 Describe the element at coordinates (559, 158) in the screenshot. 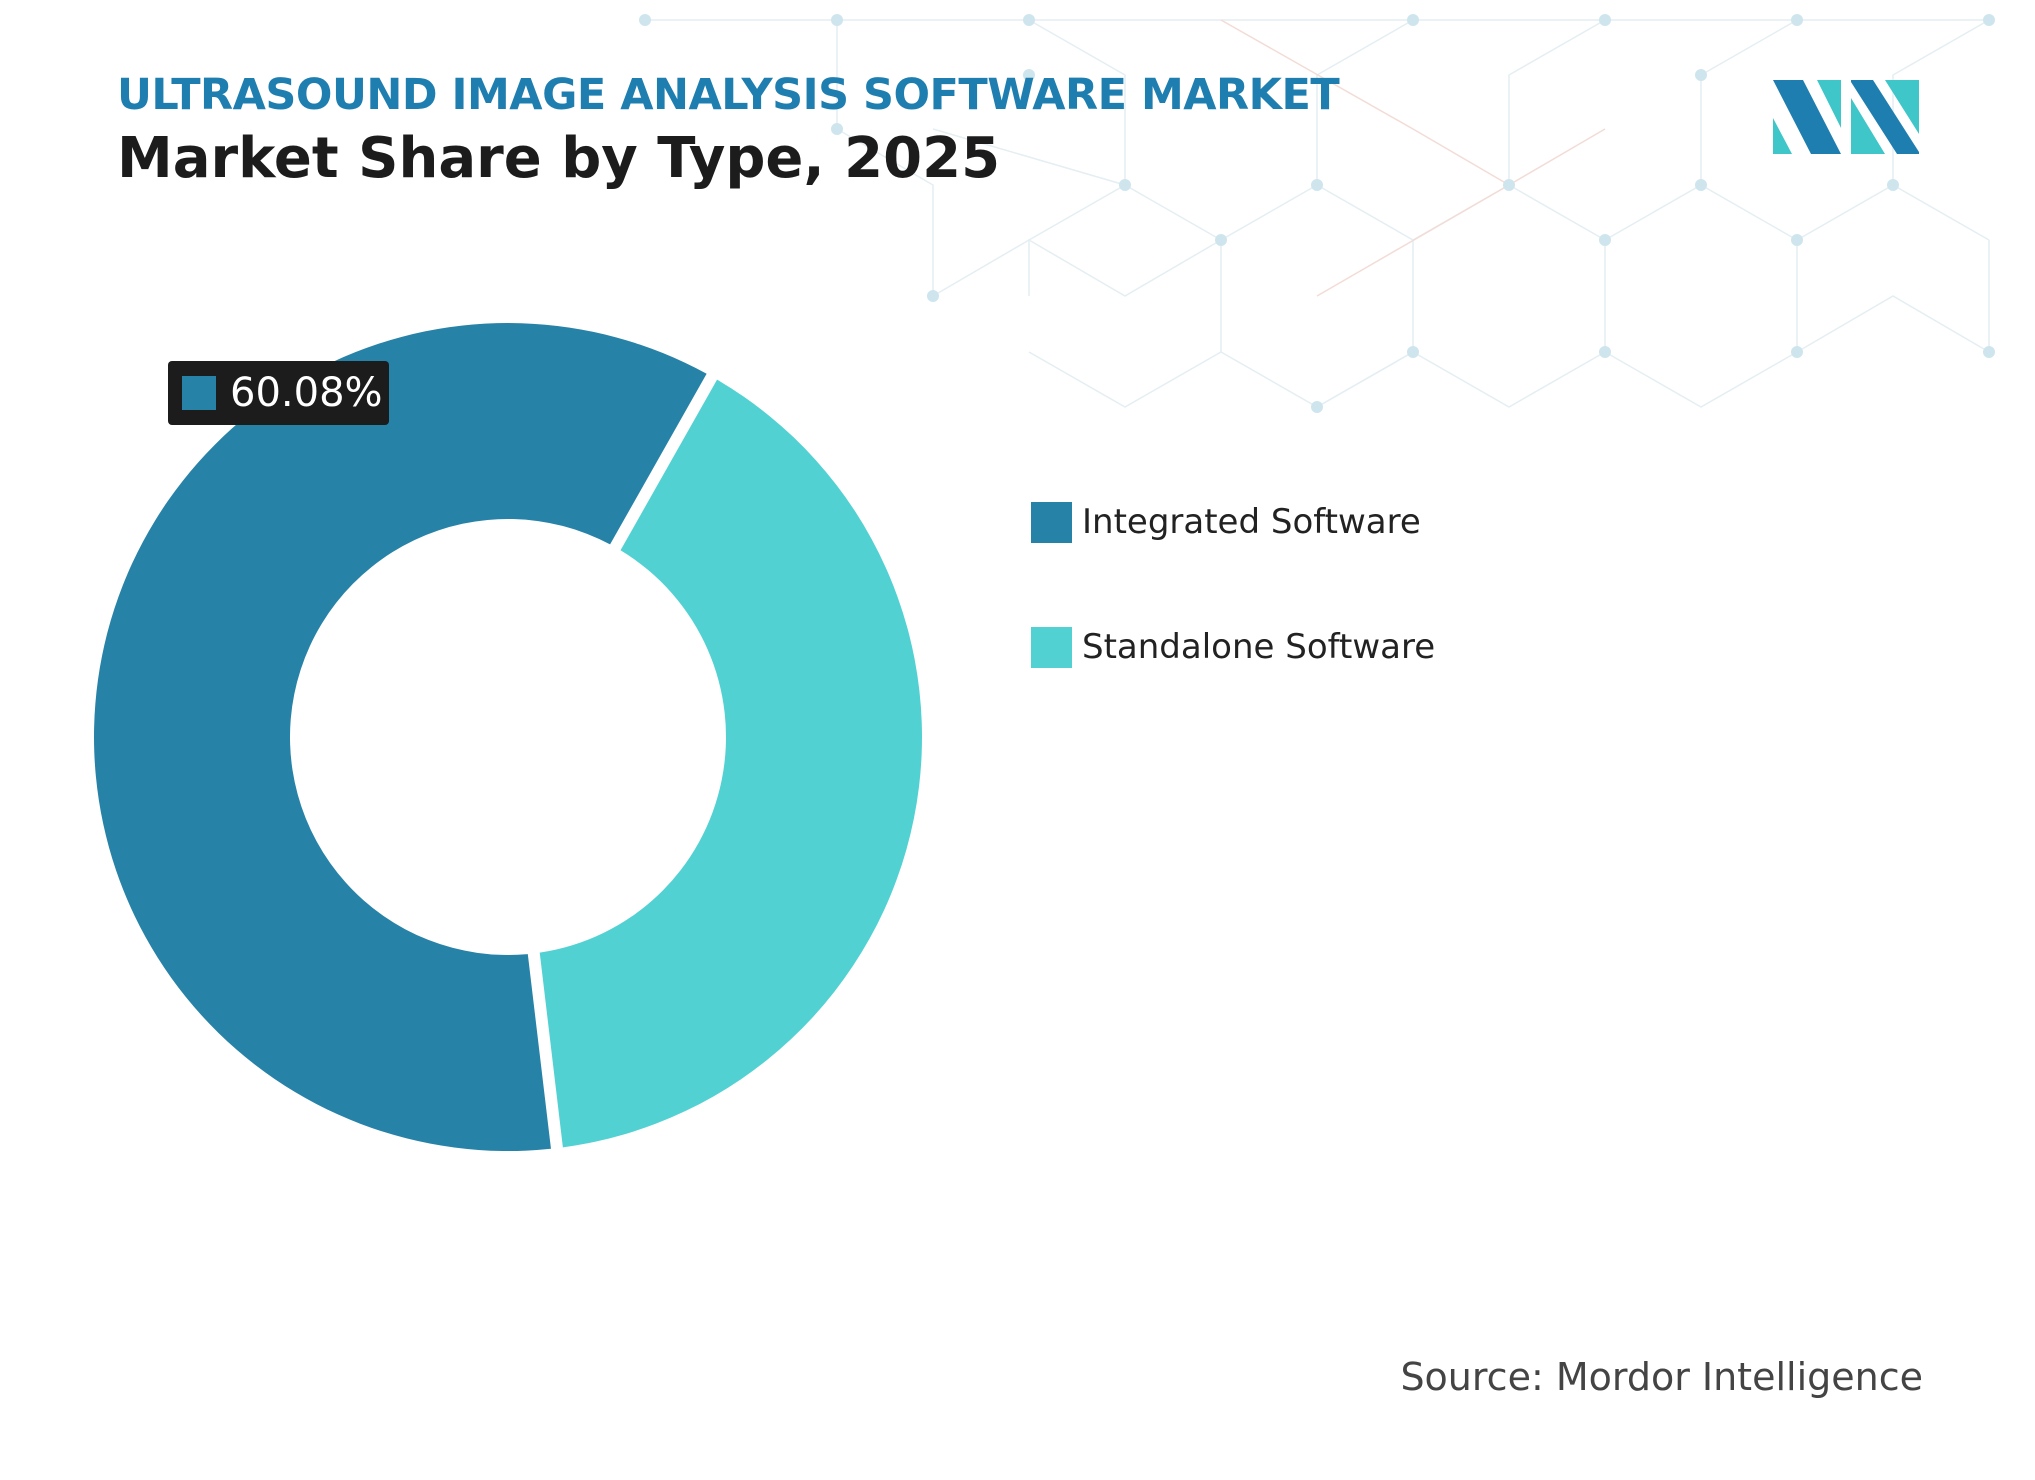

I see `chart-title: Market Share by Type, 2025` at that location.